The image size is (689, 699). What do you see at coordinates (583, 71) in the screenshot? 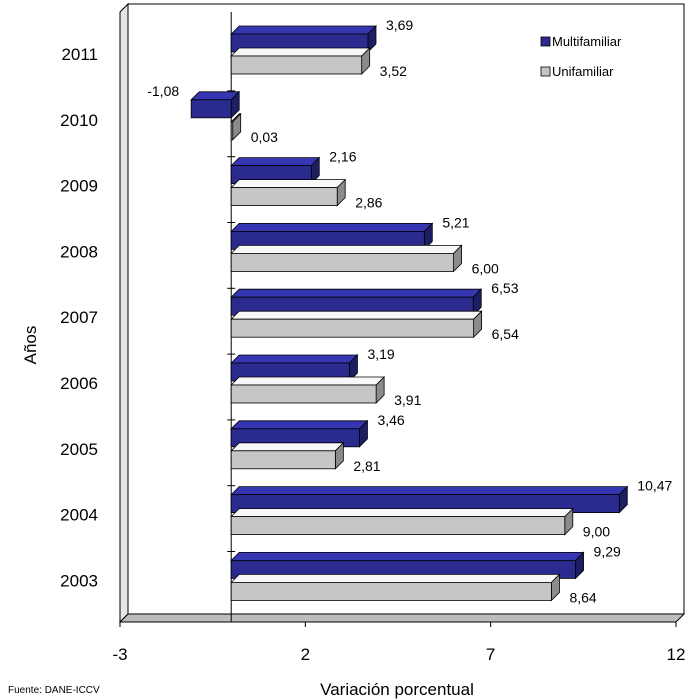
I see `legend-label-unifamiliar: Unifamiliar` at bounding box center [583, 71].